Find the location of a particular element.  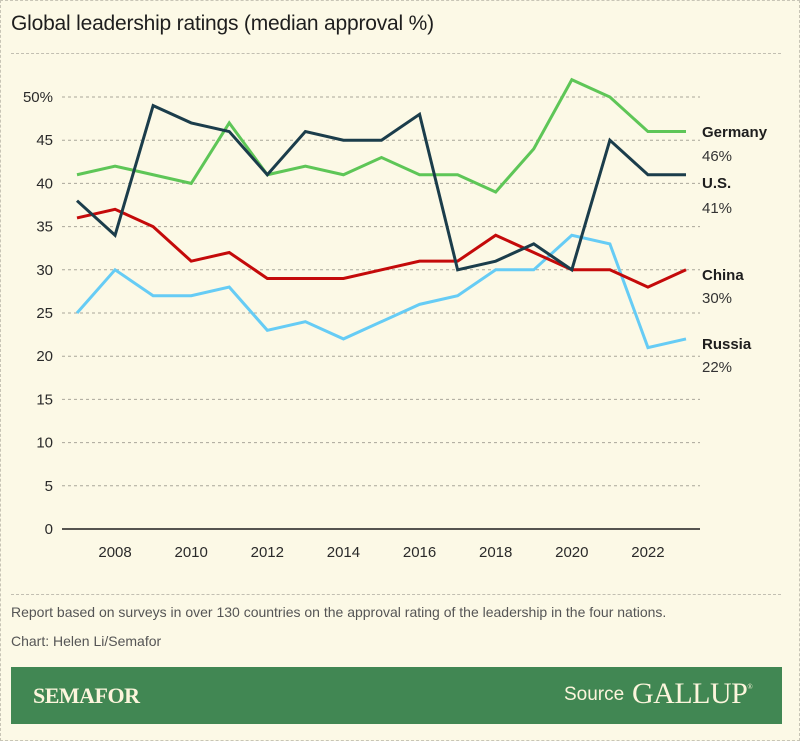

series-label-china: China is located at coordinates (723, 275).